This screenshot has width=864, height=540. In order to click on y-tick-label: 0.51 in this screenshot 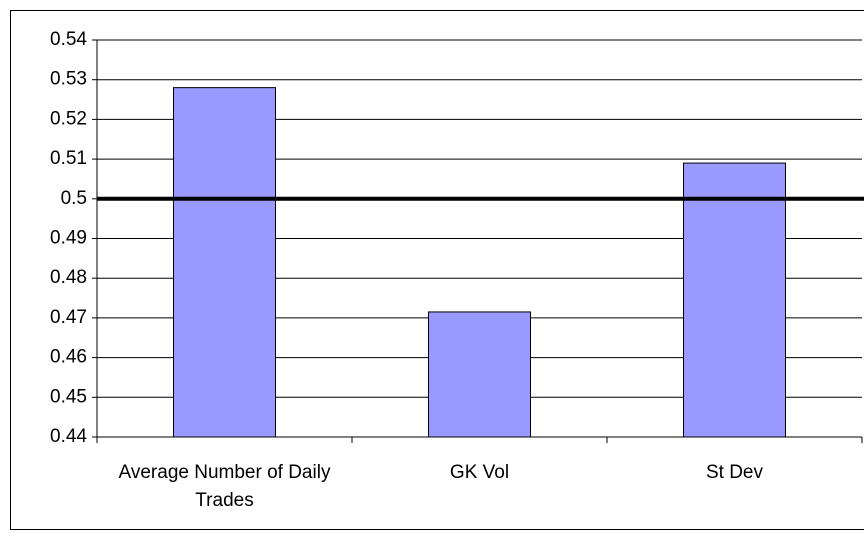, I will do `click(68, 158)`.